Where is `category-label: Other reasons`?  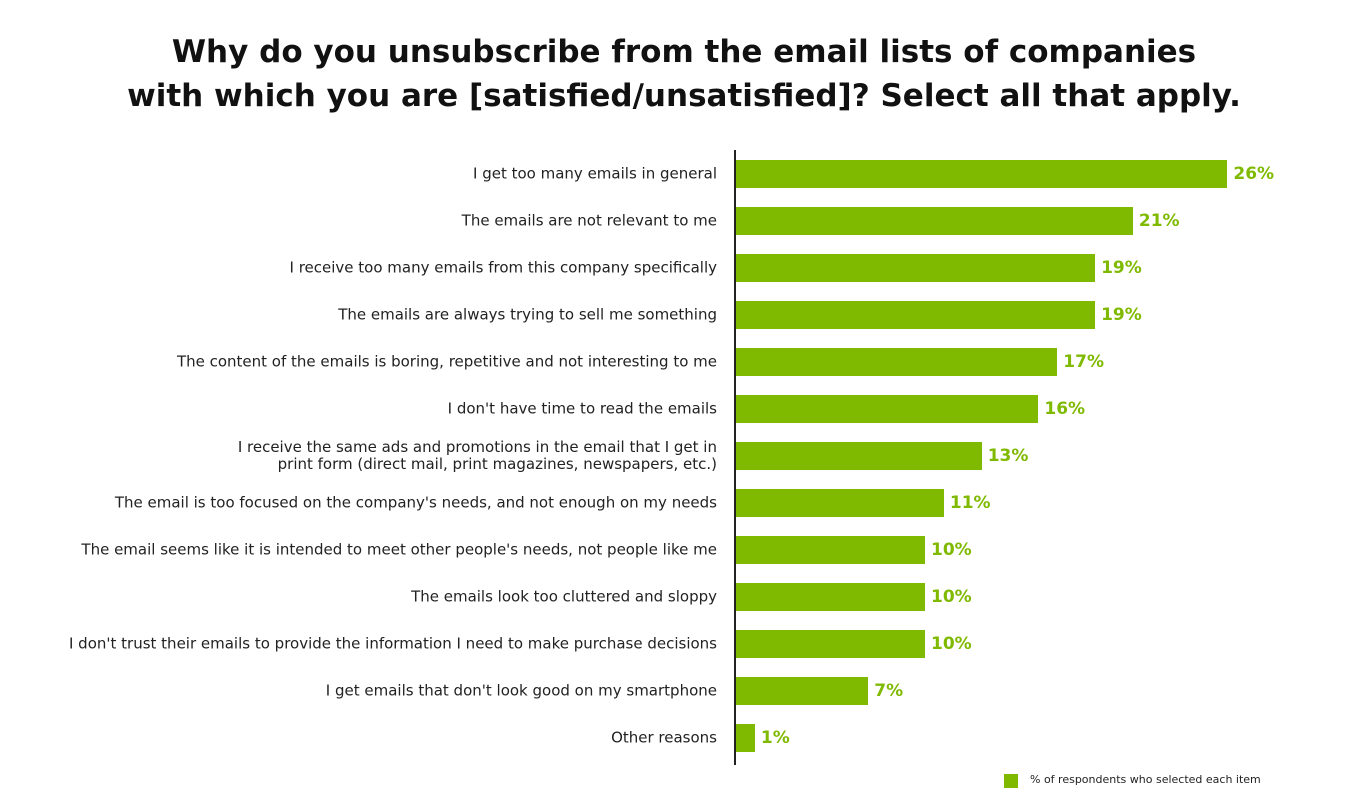 category-label: Other reasons is located at coordinates (664, 737).